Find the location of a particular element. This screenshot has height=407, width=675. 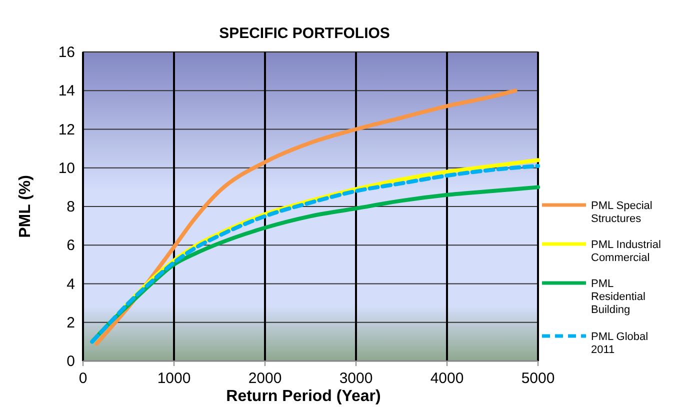

y-tick-label: 14 is located at coordinates (66, 91).